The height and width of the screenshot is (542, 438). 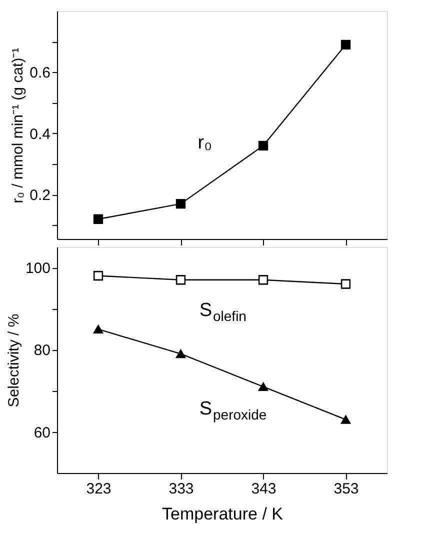 What do you see at coordinates (40, 134) in the screenshot?
I see `y-tick-label: 0.4` at bounding box center [40, 134].